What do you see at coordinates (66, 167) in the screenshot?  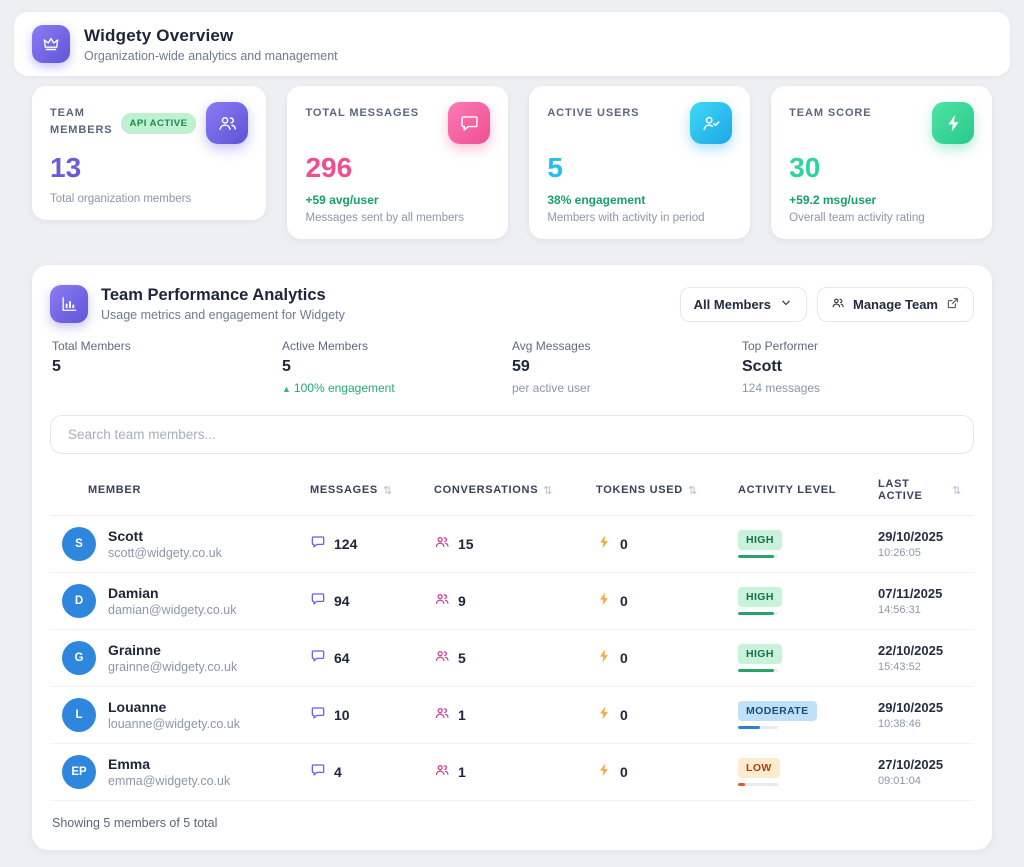 I see `card-value: 13` at bounding box center [66, 167].